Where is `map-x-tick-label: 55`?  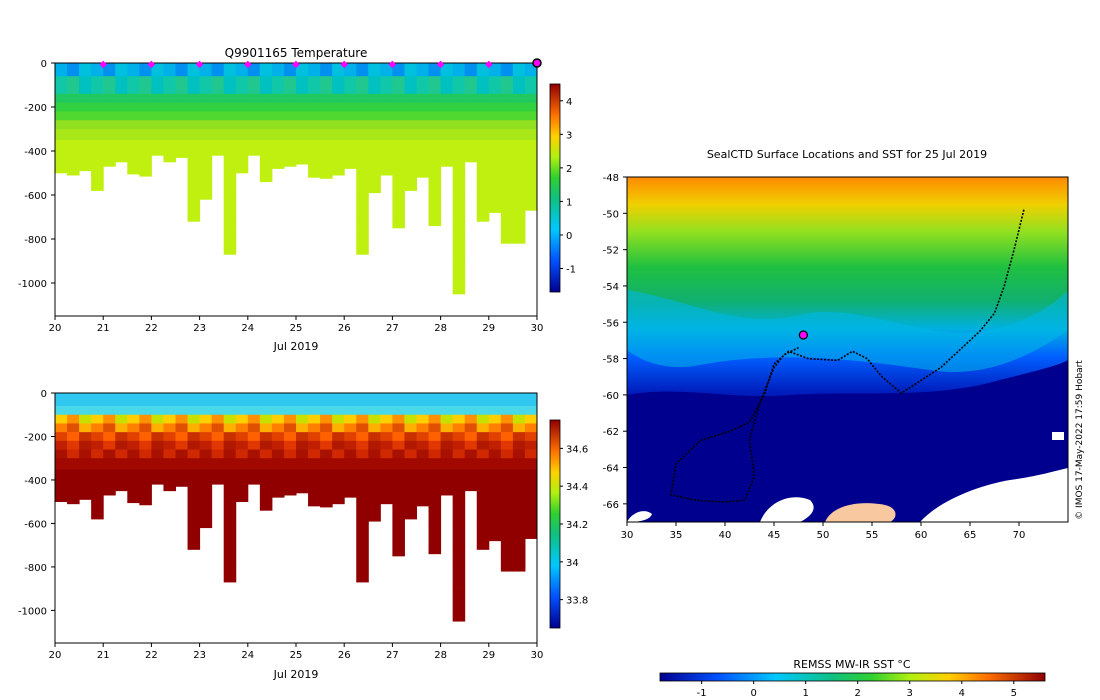 map-x-tick-label: 55 is located at coordinates (872, 535).